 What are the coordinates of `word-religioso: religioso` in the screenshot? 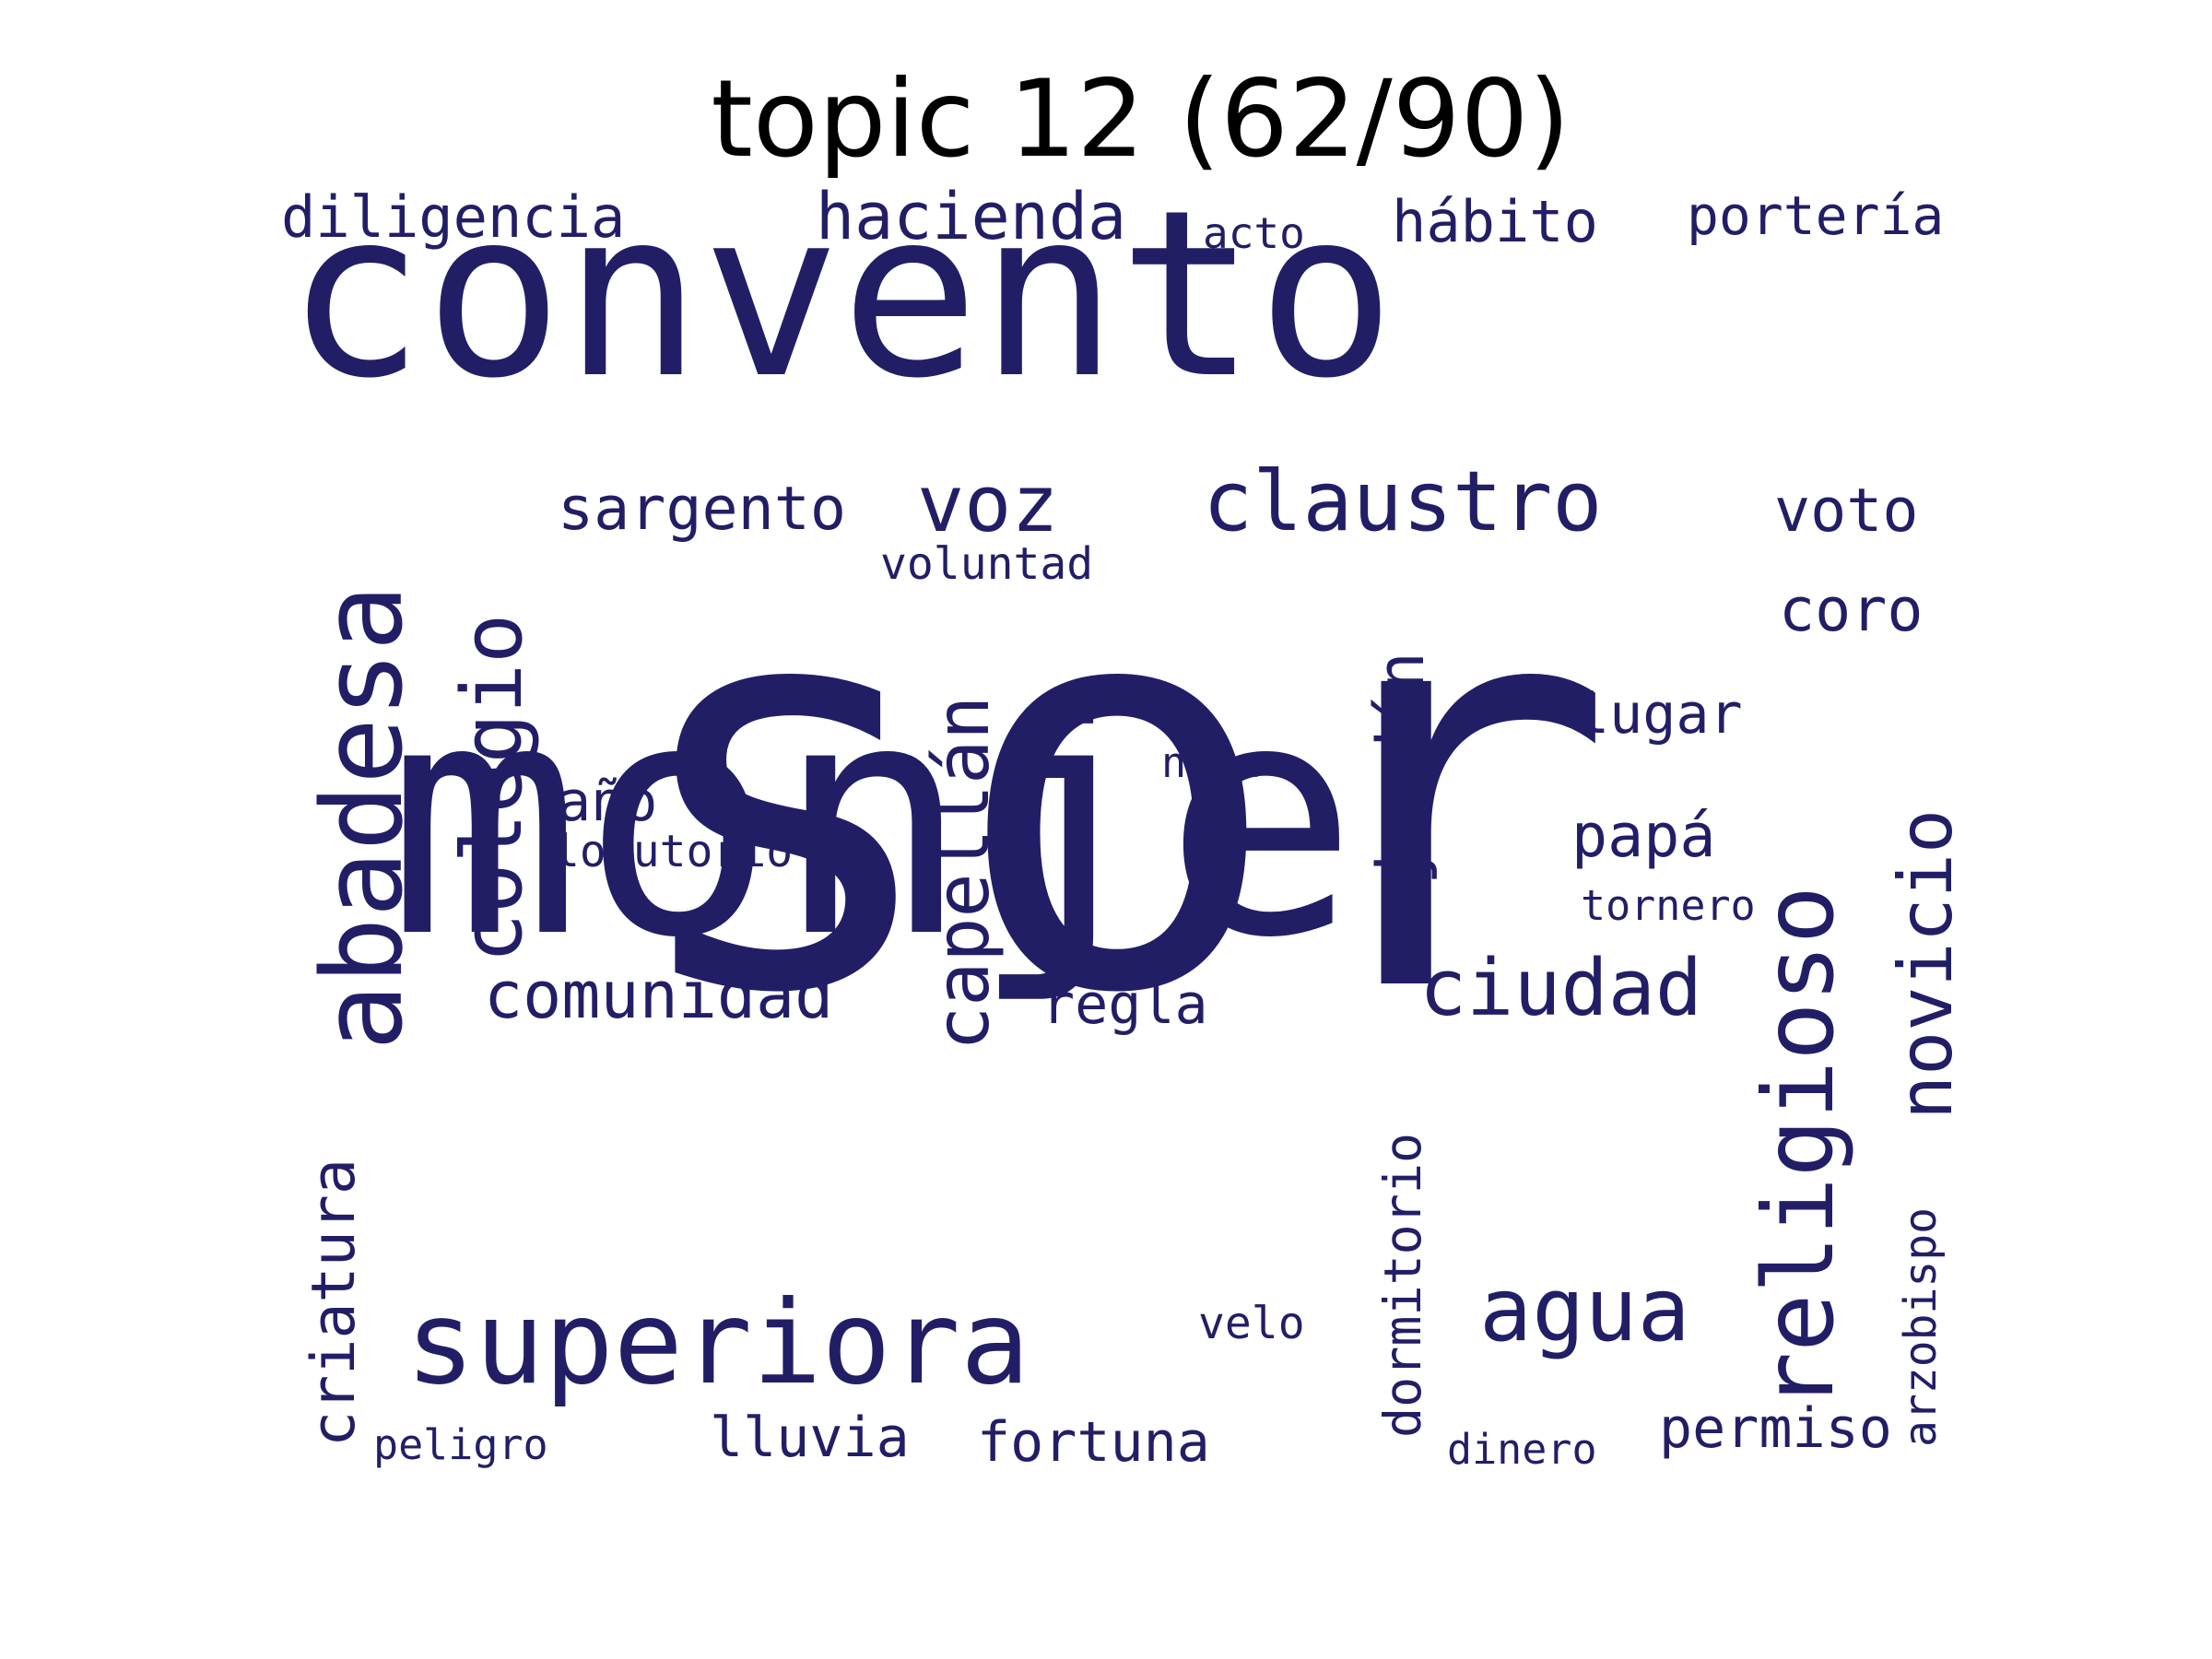 It's located at (1799, 1148).